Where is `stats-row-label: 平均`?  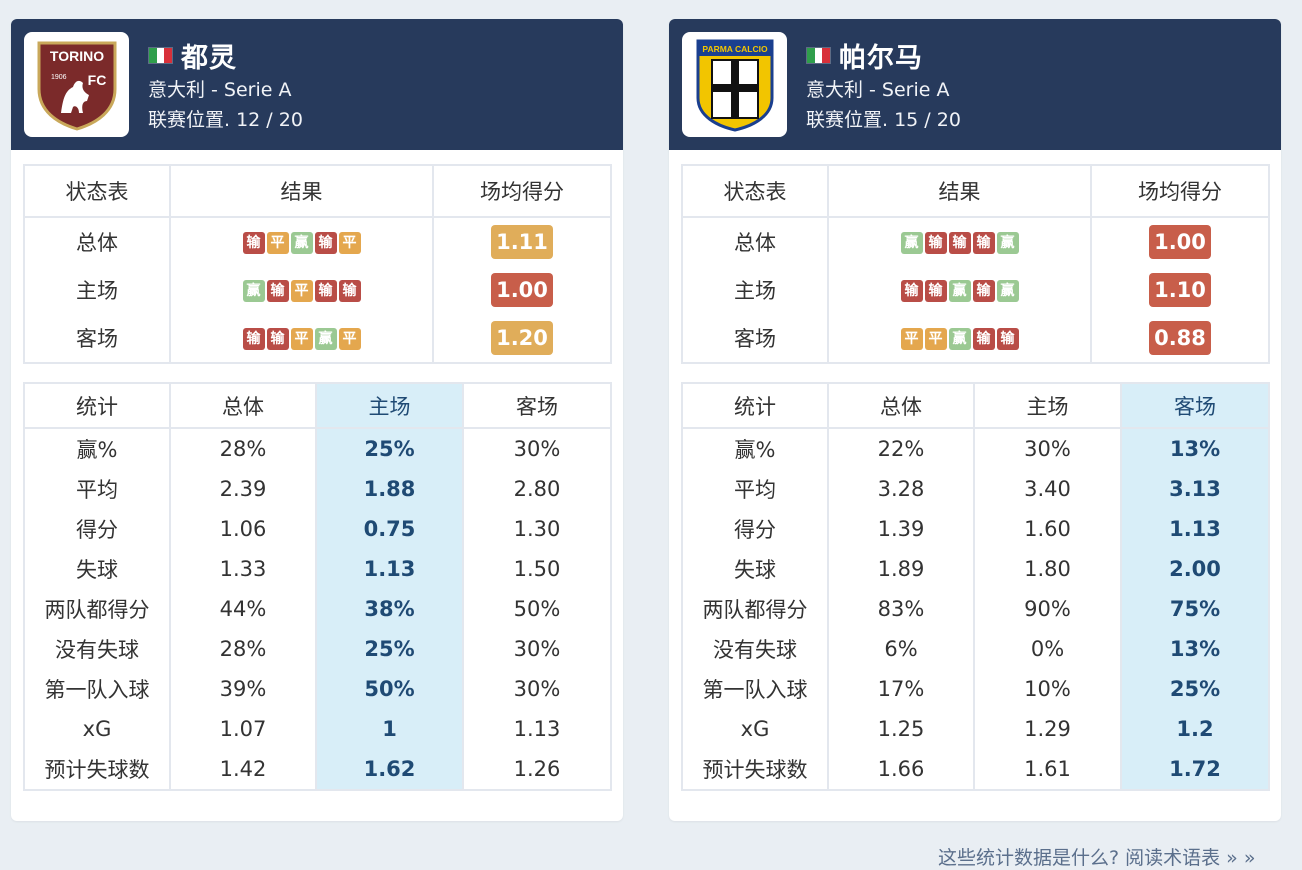
stats-row-label: 平均 is located at coordinates (755, 489).